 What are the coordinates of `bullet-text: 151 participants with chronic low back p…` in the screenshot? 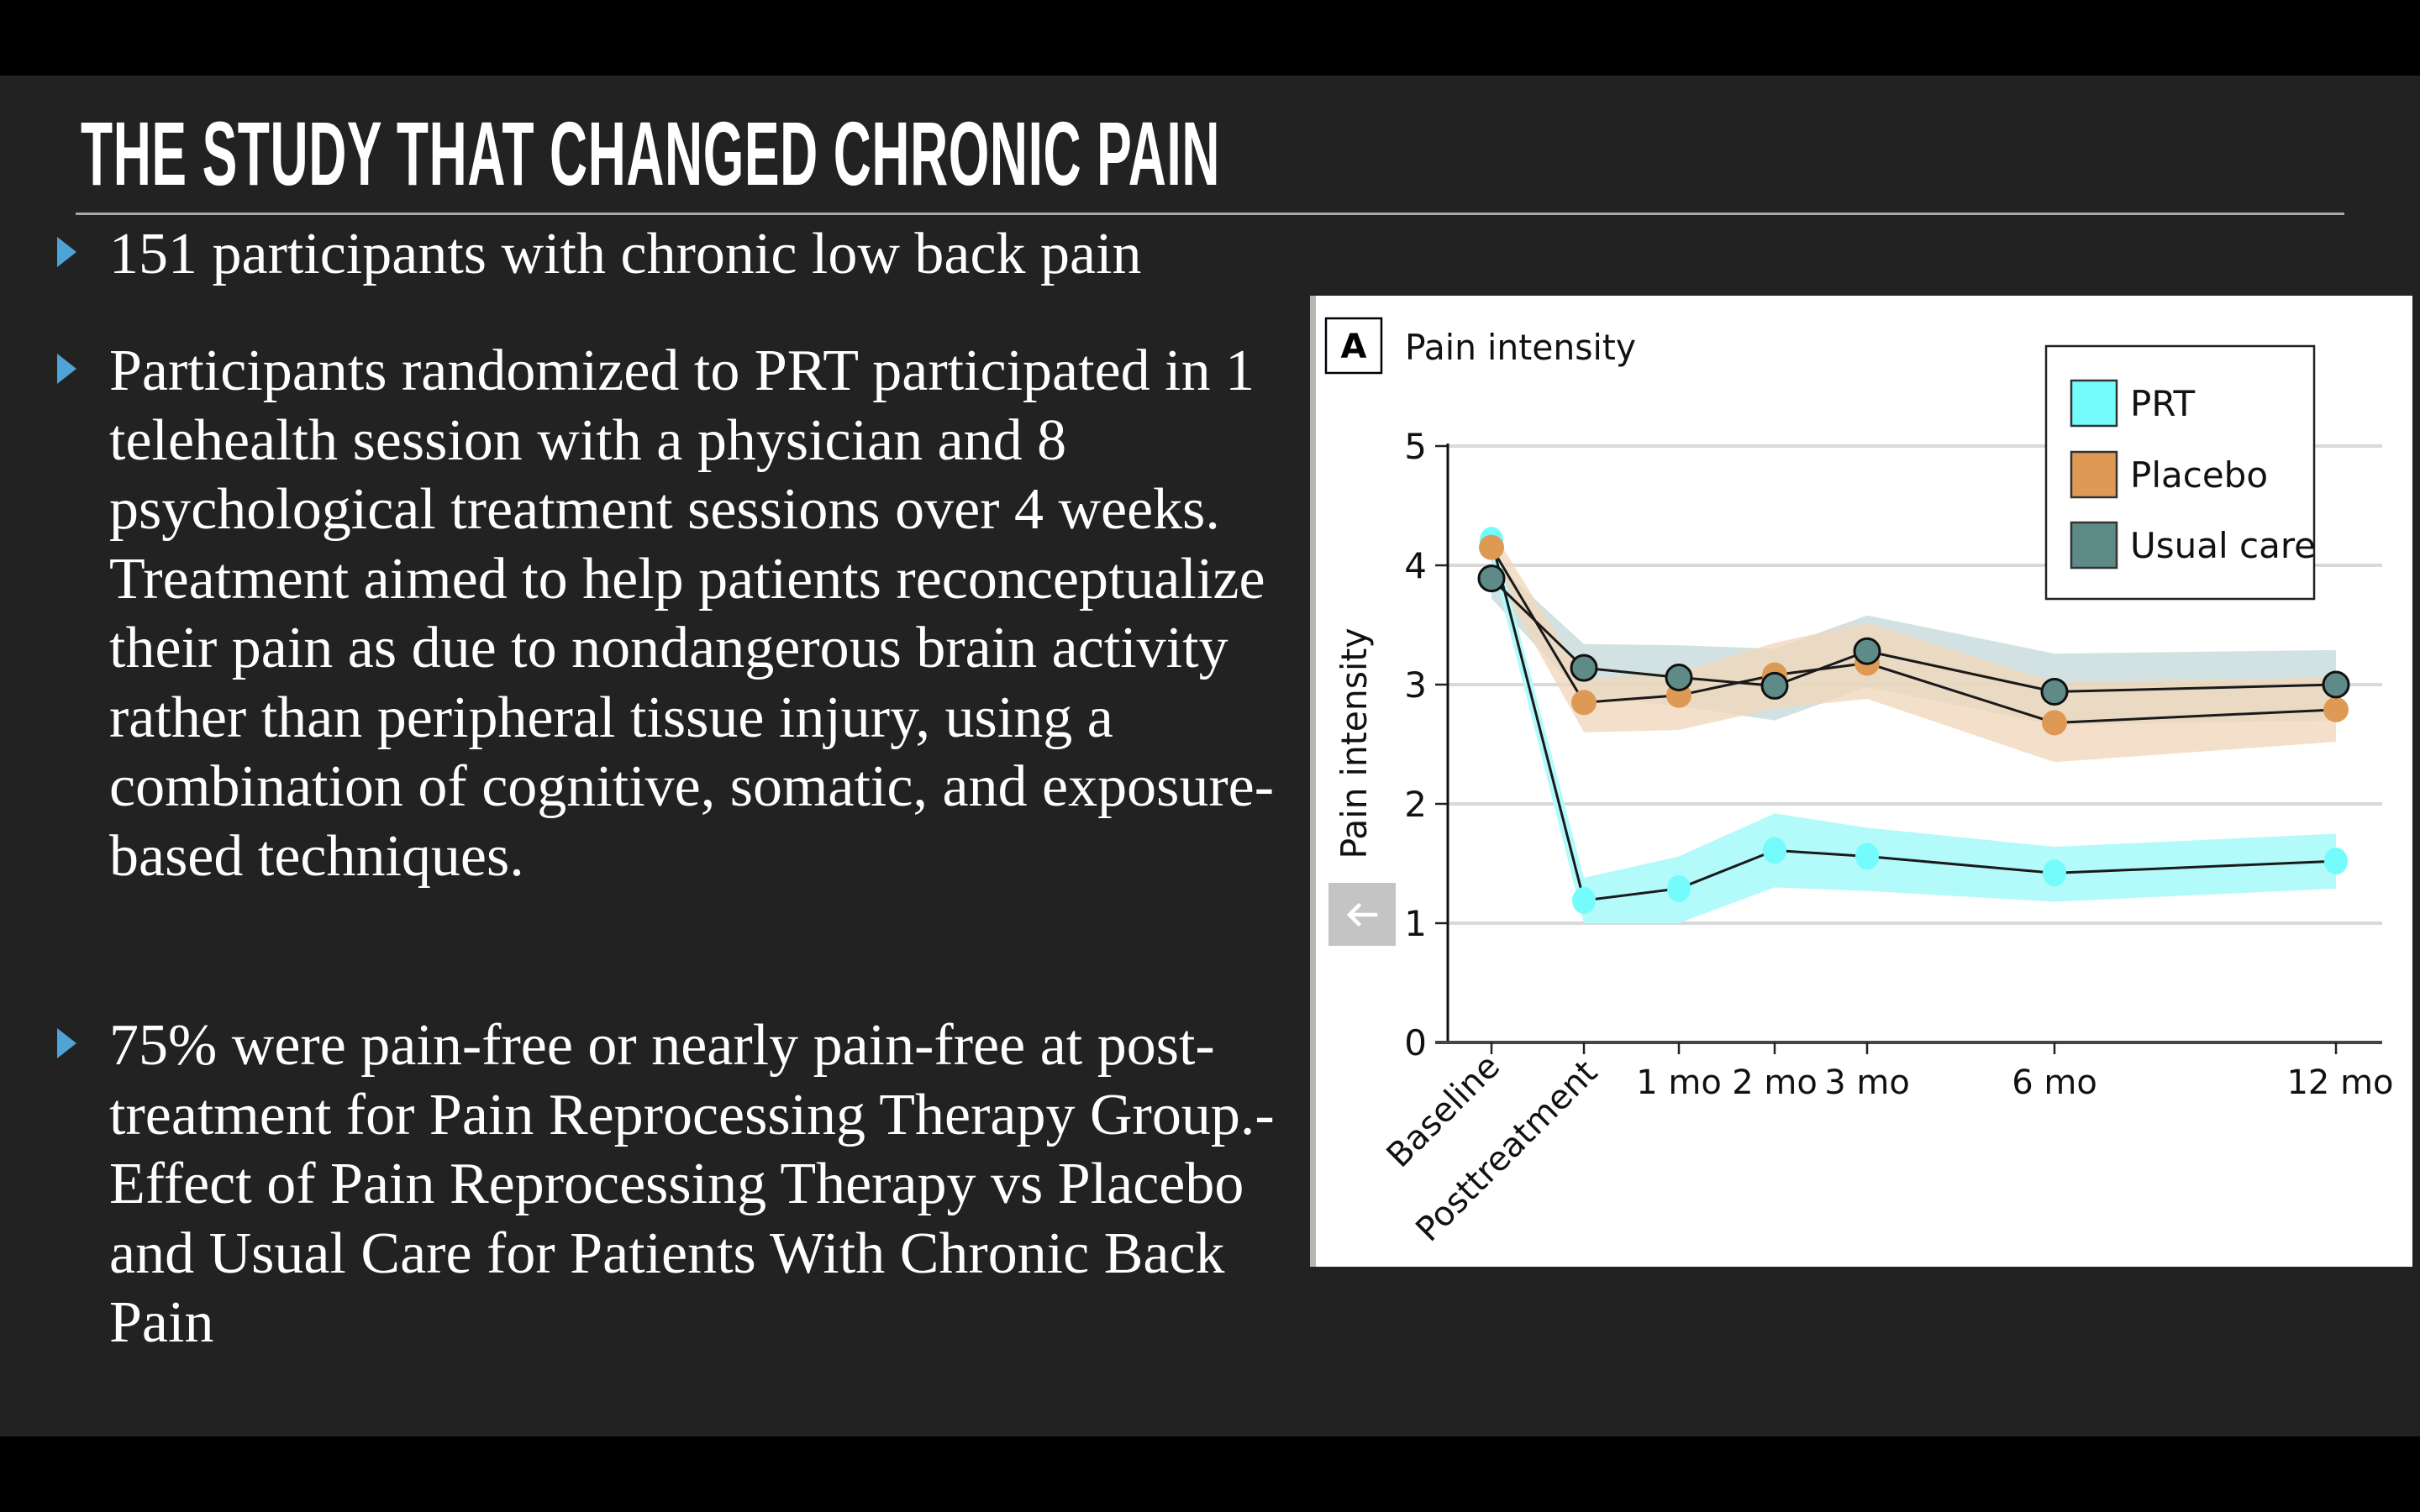 It's located at (626, 254).